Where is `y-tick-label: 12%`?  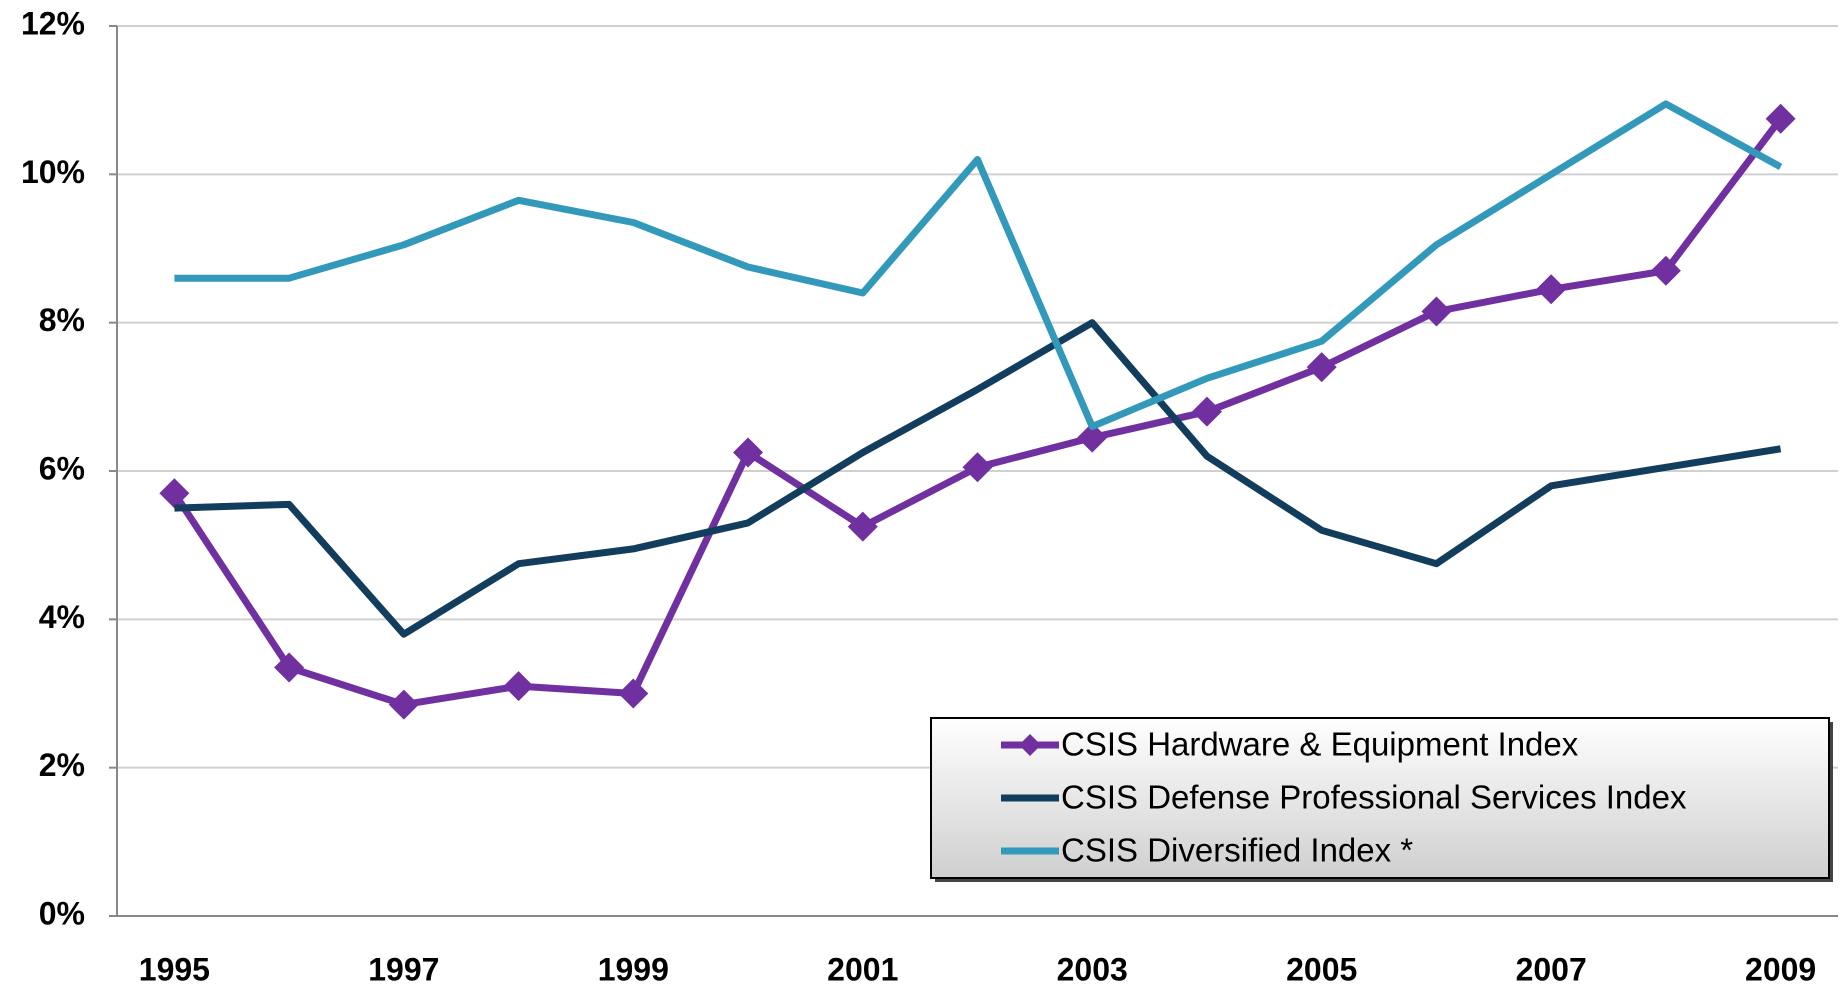
y-tick-label: 12% is located at coordinates (53, 23).